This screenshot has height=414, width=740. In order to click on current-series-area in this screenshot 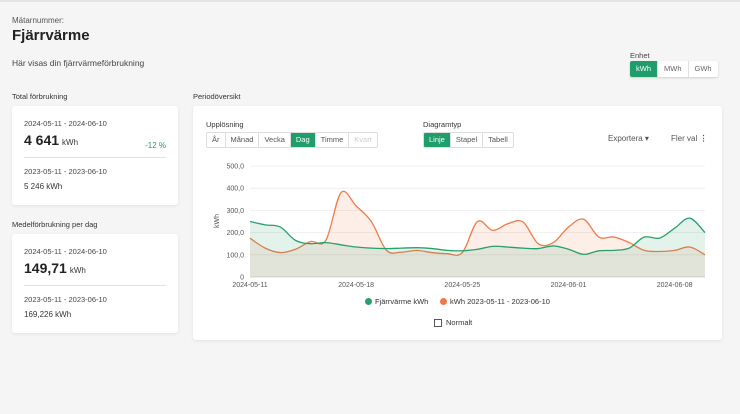, I will do `click(477, 247)`.